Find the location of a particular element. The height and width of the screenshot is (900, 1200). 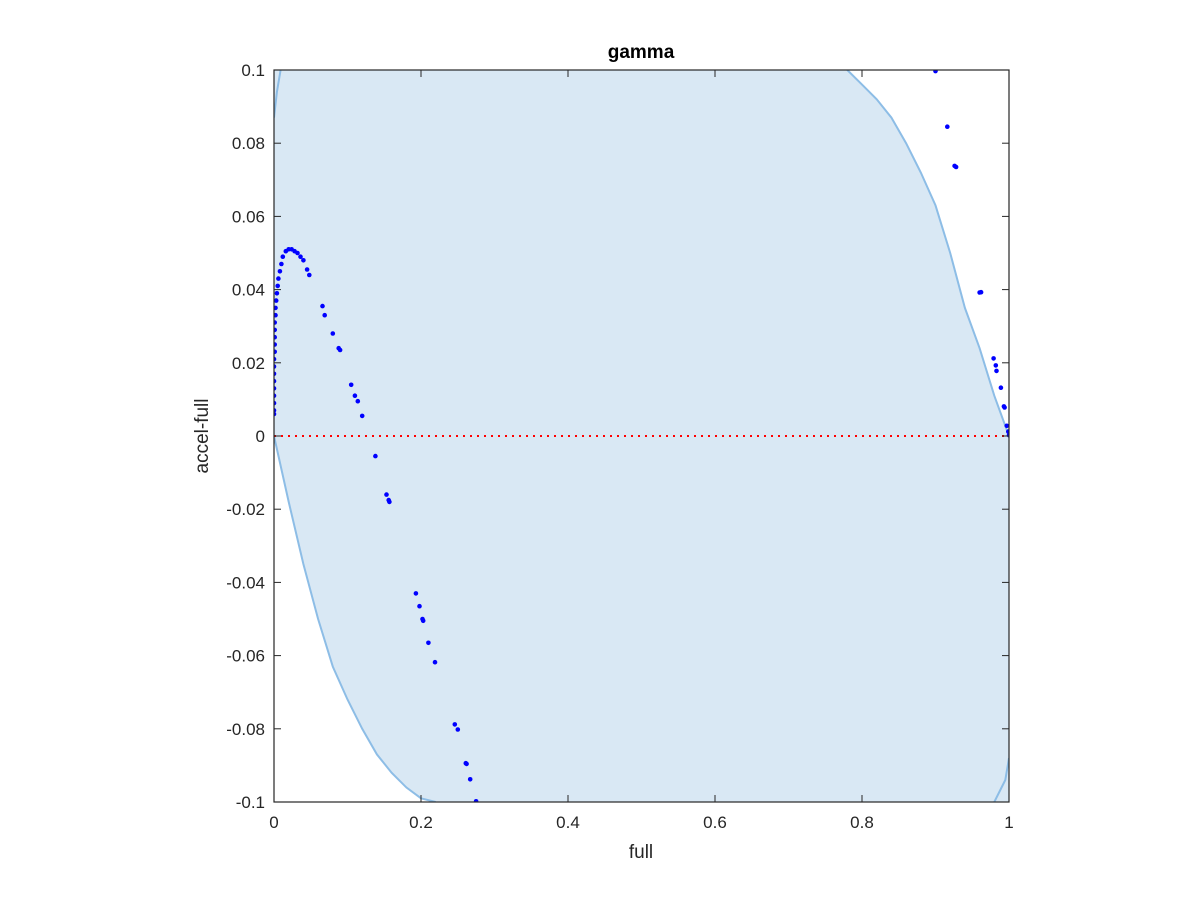

y-tick-label: -0.08 is located at coordinates (245, 729).